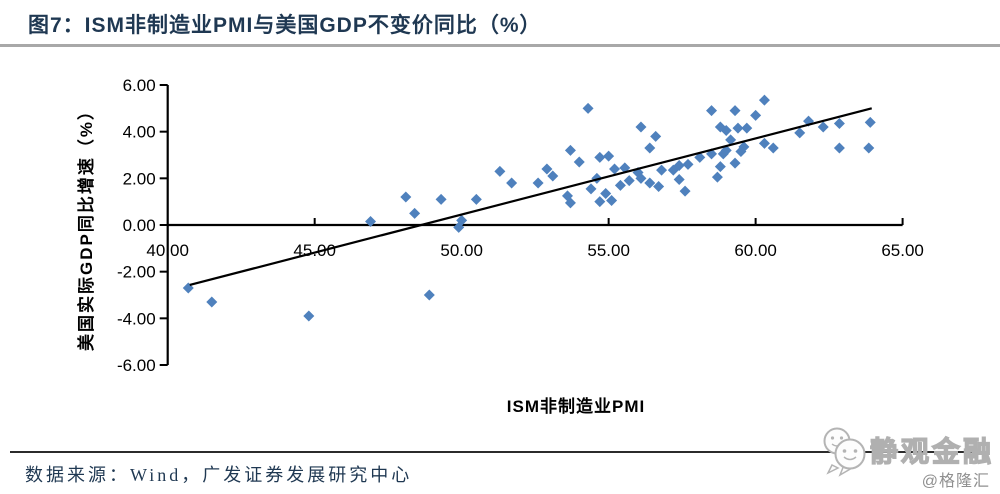  What do you see at coordinates (461, 250) in the screenshot?
I see `x-tick-label: 50.00` at bounding box center [461, 250].